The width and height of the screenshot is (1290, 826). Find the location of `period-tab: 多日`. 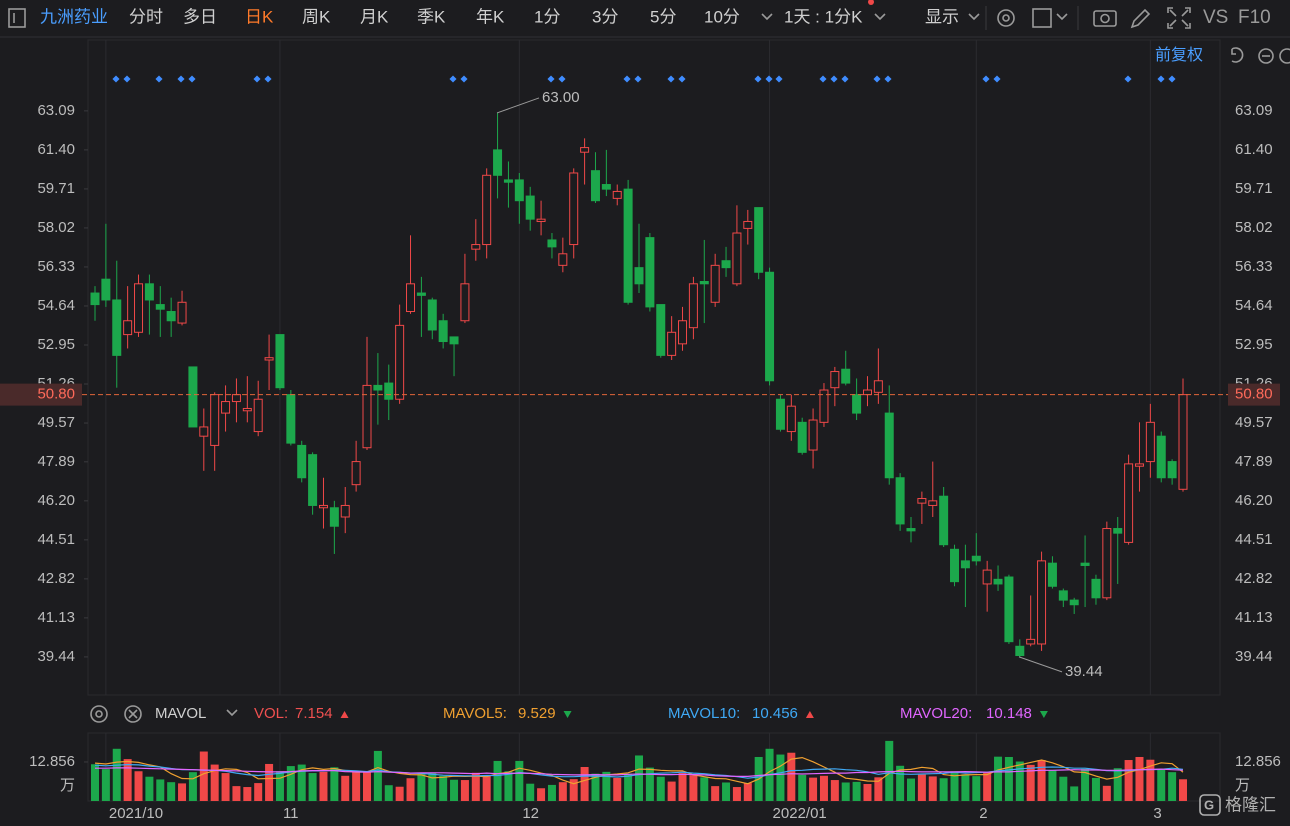

period-tab: 多日 is located at coordinates (200, 16).